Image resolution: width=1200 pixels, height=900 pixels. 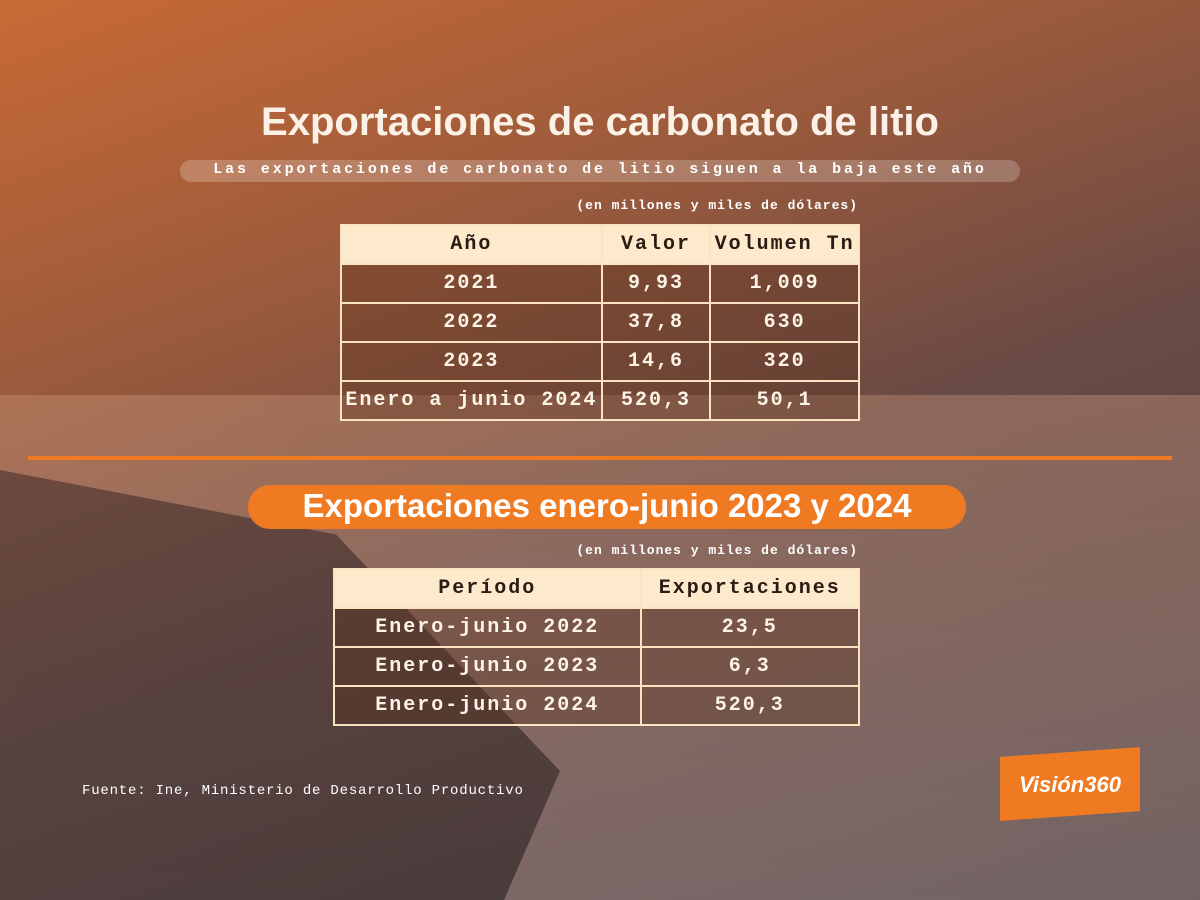 I want to click on header-row: Año Valor Volumen Tn, so click(x=600, y=244).